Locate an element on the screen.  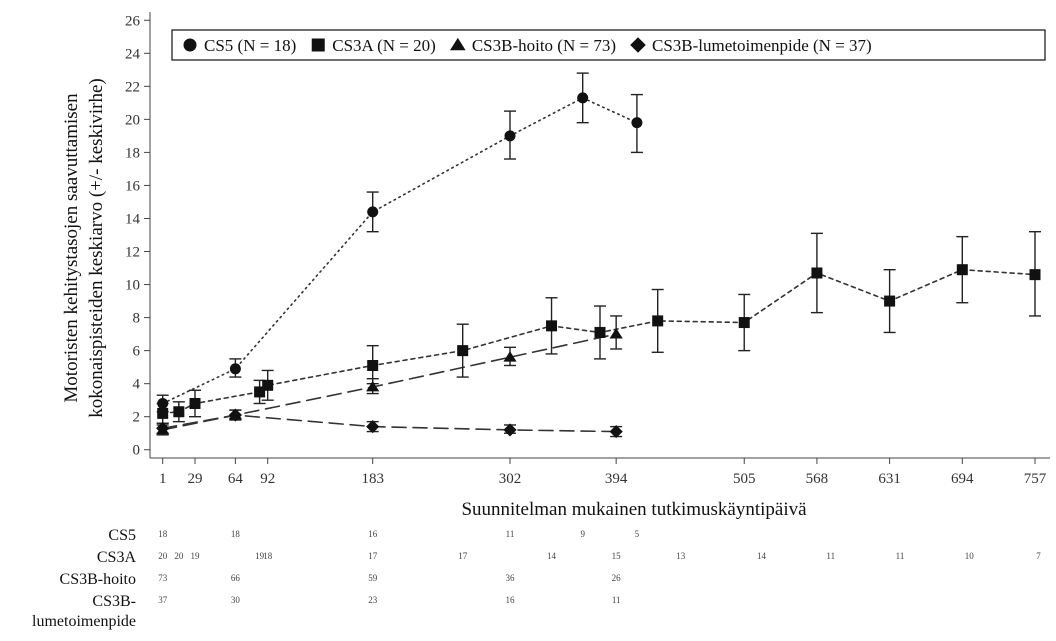
y-tick-label: 26 is located at coordinates (133, 21).